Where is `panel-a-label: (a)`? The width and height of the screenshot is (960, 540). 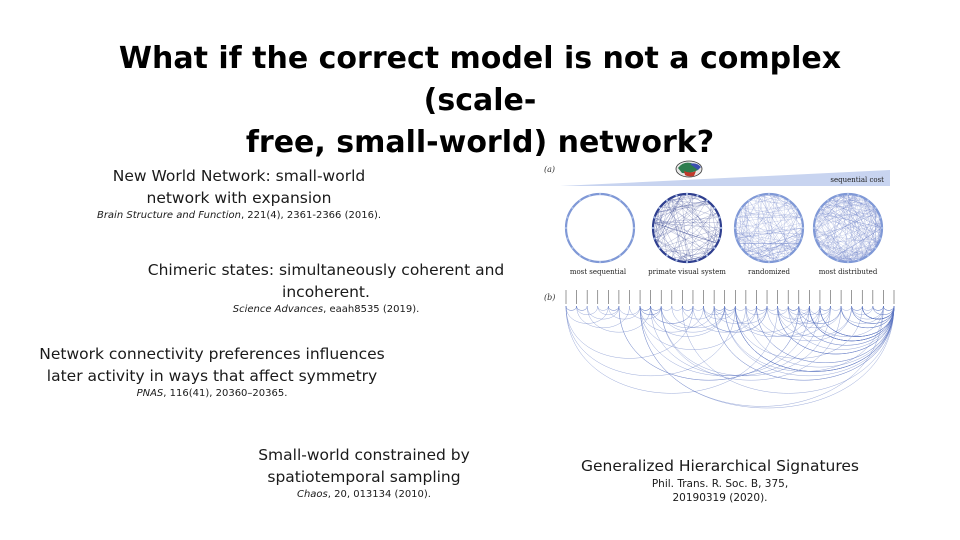
panel-a-label: (a) is located at coordinates (549, 169).